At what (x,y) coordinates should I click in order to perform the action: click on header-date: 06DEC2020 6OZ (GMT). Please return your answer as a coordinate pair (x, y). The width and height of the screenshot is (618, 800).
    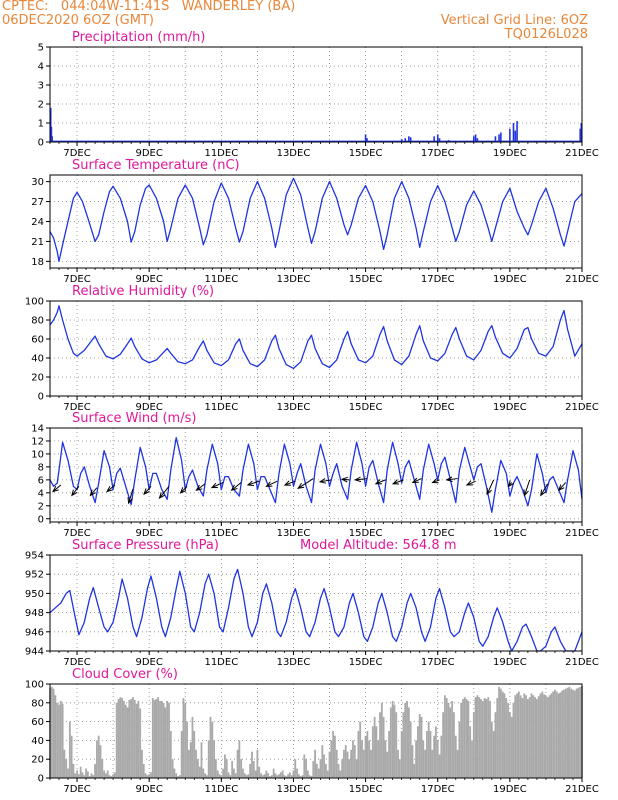
    Looking at the image, I should click on (78, 20).